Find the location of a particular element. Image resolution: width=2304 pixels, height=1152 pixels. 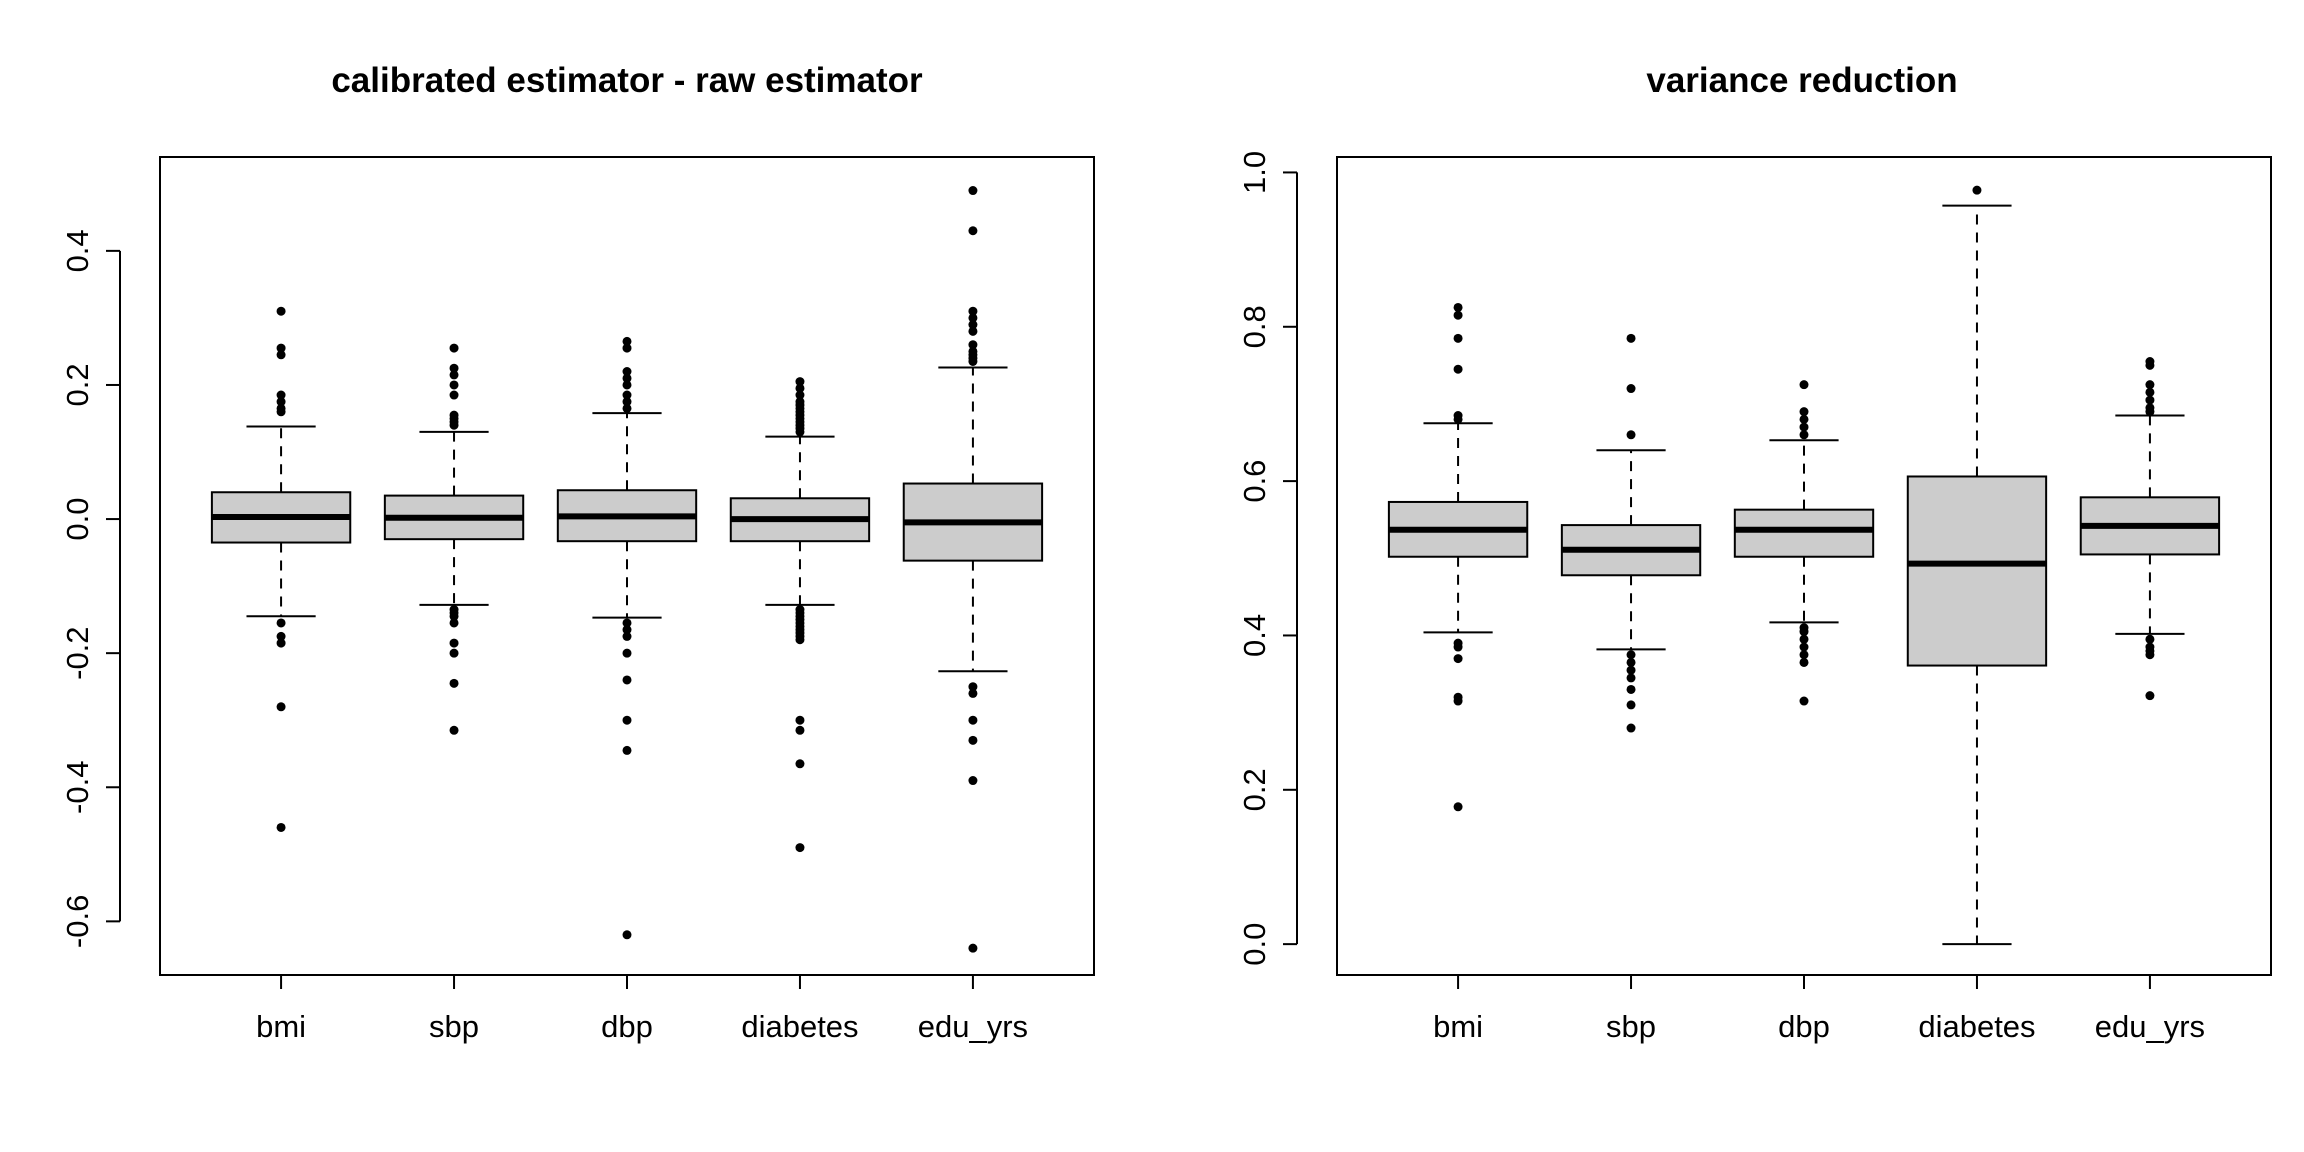

boxplot-bmi is located at coordinates (281, 569).